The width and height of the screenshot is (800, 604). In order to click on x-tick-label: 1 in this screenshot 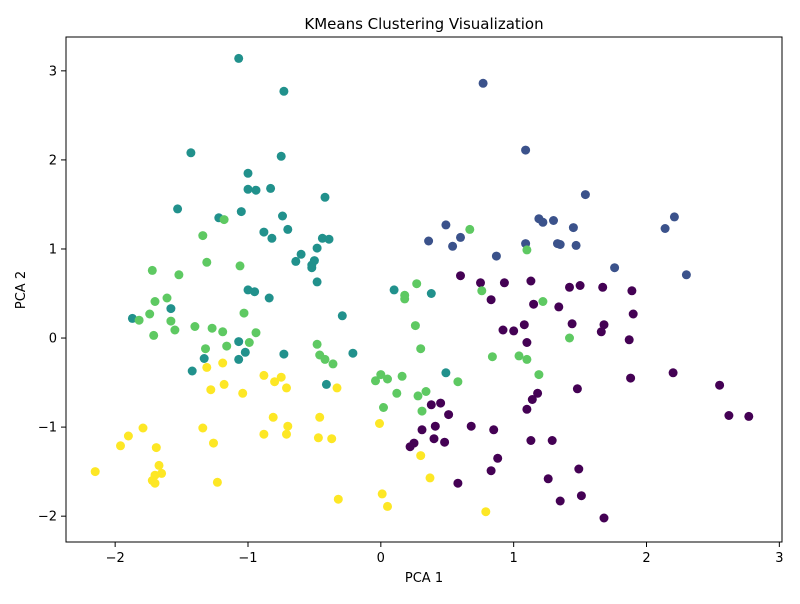, I will do `click(514, 558)`.